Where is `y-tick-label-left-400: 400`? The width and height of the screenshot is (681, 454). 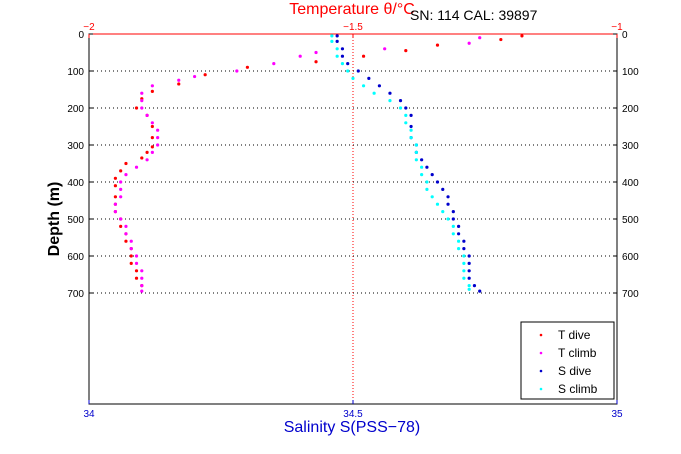 y-tick-label-left-400: 400 is located at coordinates (75, 183).